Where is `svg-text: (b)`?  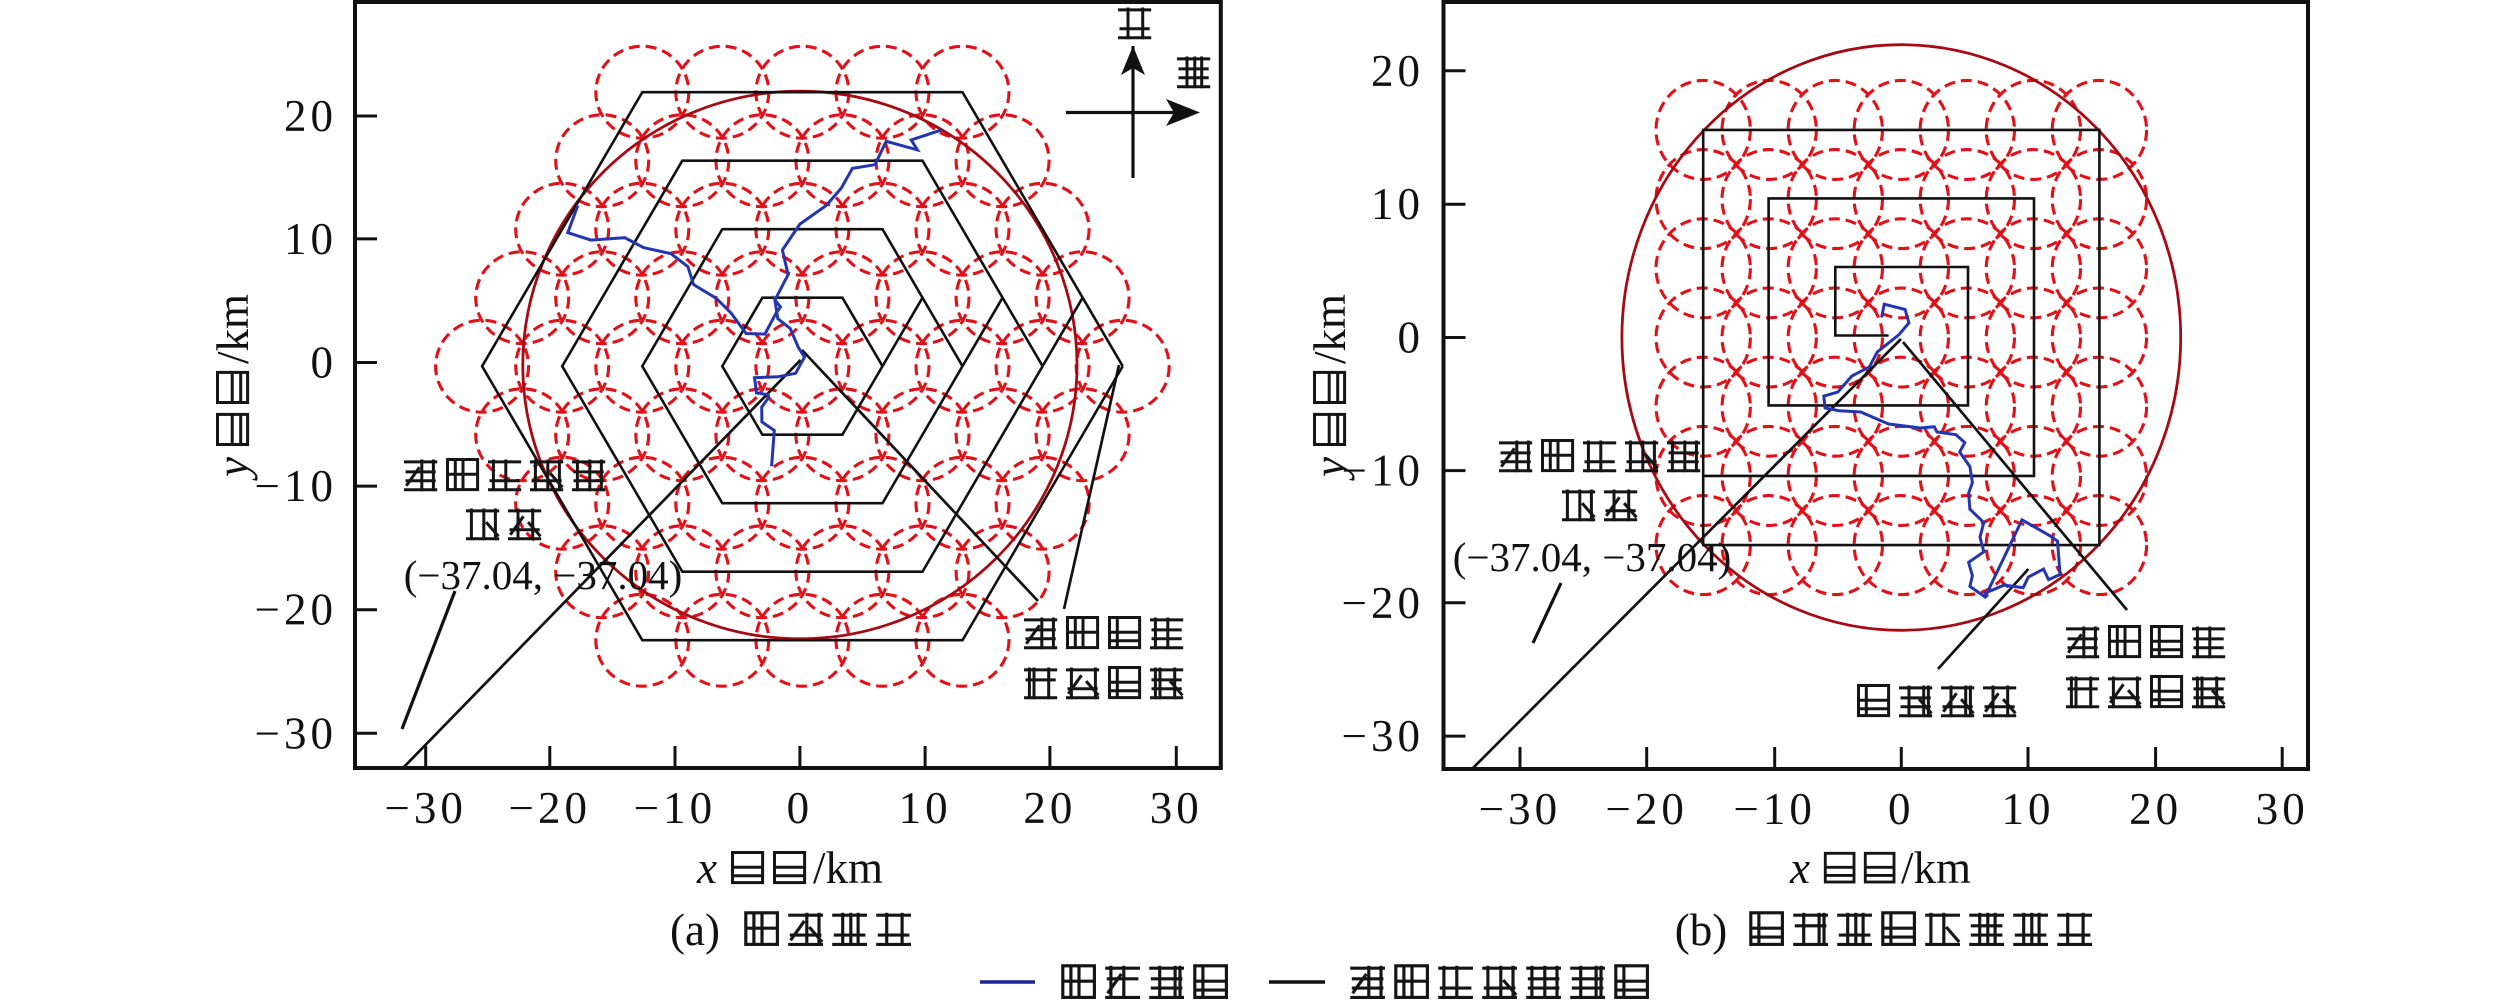 svg-text: (b) is located at coordinates (1701, 930).